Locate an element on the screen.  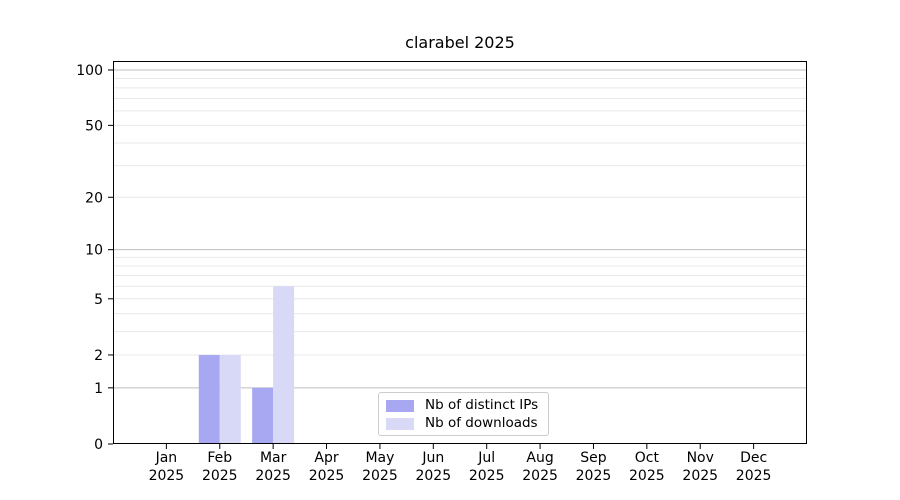
y-tick-label: 5 is located at coordinates (98, 300).